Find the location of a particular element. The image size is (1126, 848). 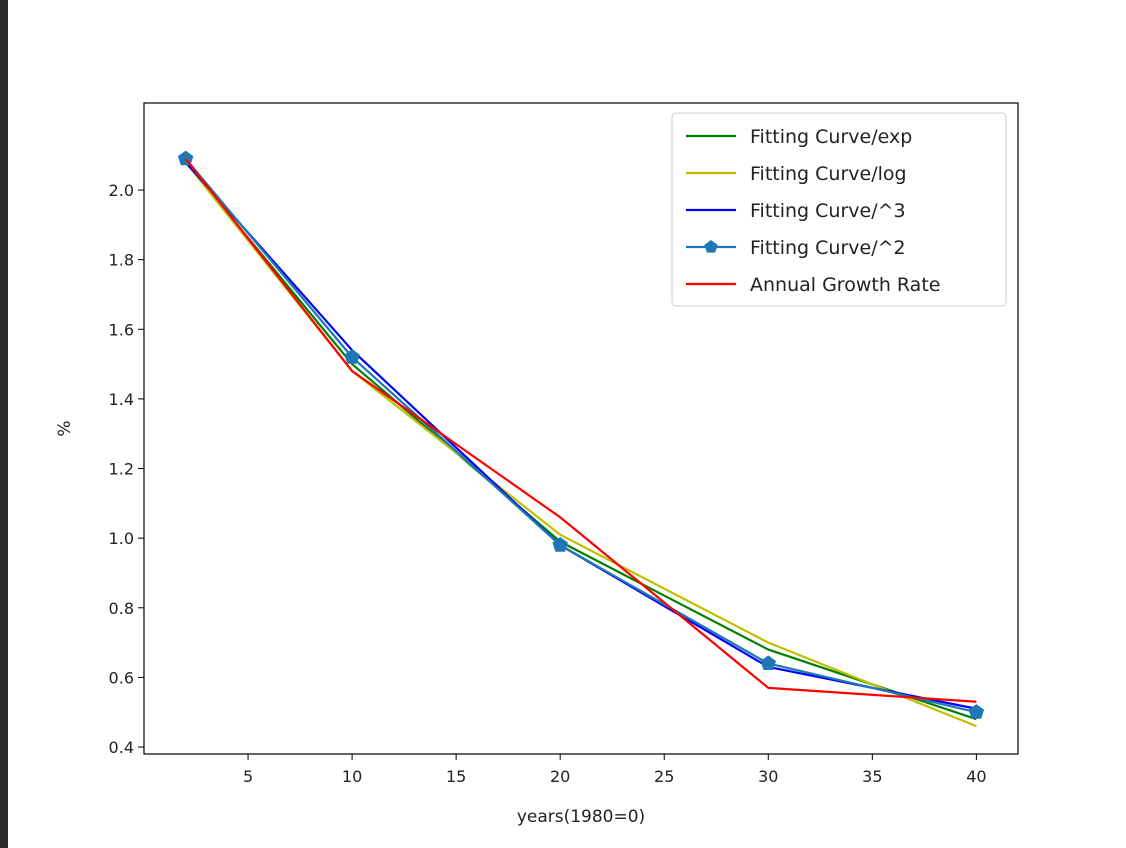

legend-marker is located at coordinates (711, 246).